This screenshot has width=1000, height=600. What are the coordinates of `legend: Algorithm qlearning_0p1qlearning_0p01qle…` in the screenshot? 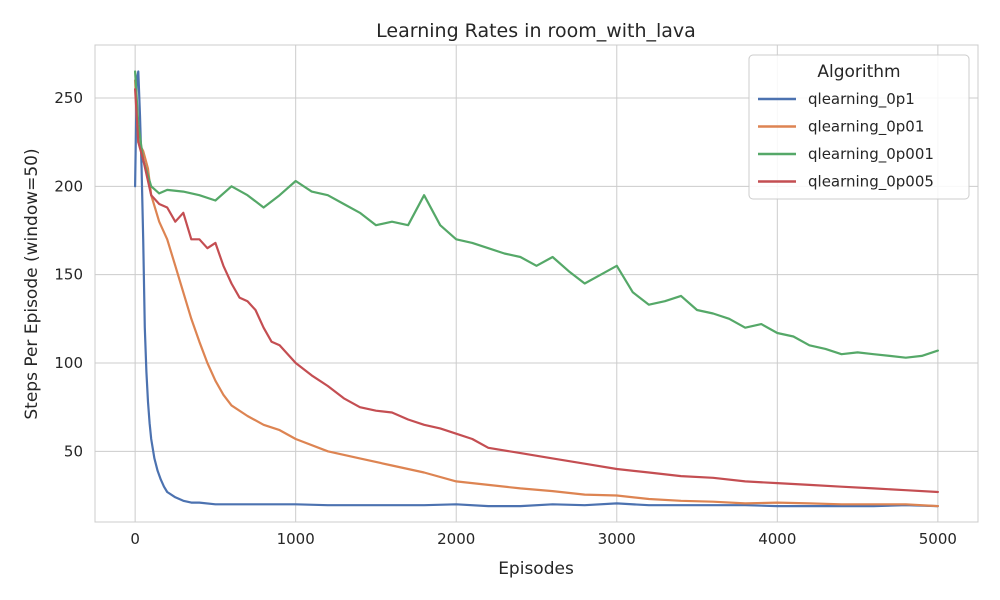 It's located at (859, 127).